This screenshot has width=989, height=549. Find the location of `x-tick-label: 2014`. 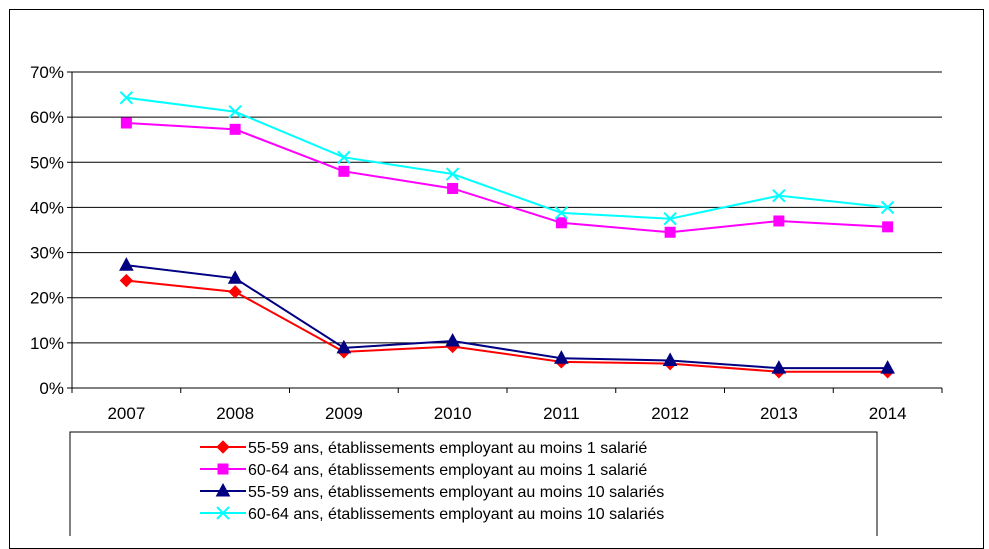

x-tick-label: 2014 is located at coordinates (888, 413).